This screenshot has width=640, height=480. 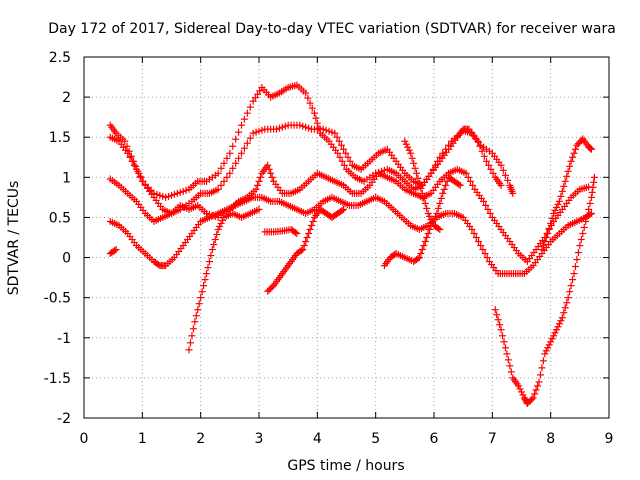 I want to click on x-tick-label: 9, so click(x=609, y=439).